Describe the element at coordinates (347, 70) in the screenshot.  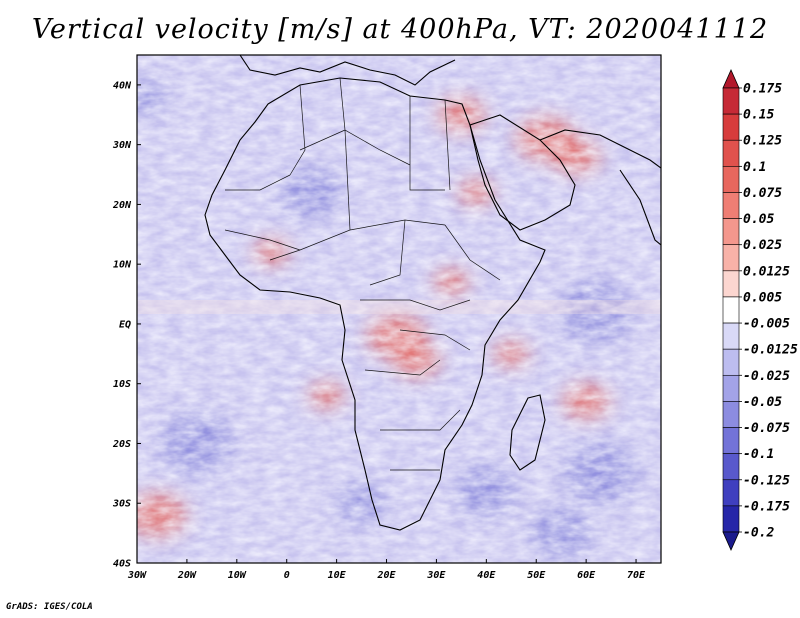
I see `europe-coastline` at that location.